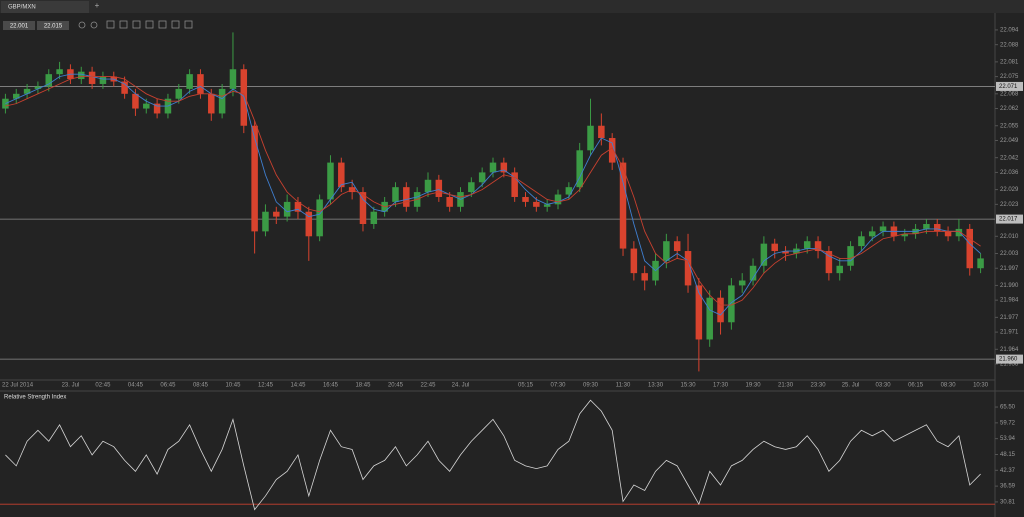 The image size is (1024, 517). Describe the element at coordinates (266, 386) in the screenshot. I see `x-tick-label: 12:45` at that location.